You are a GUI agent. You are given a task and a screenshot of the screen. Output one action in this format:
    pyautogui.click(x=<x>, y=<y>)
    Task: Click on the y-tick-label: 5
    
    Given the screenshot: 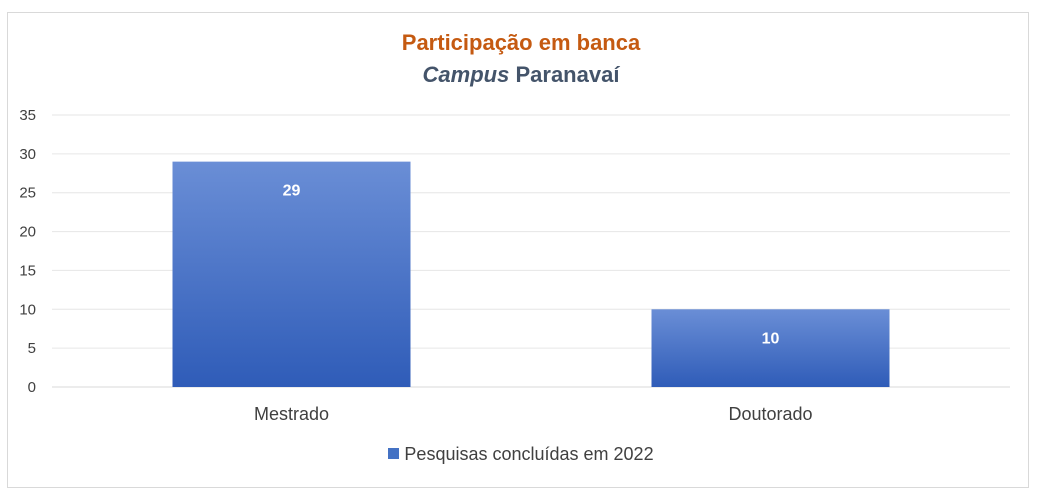 What is the action you would take?
    pyautogui.click(x=32, y=348)
    